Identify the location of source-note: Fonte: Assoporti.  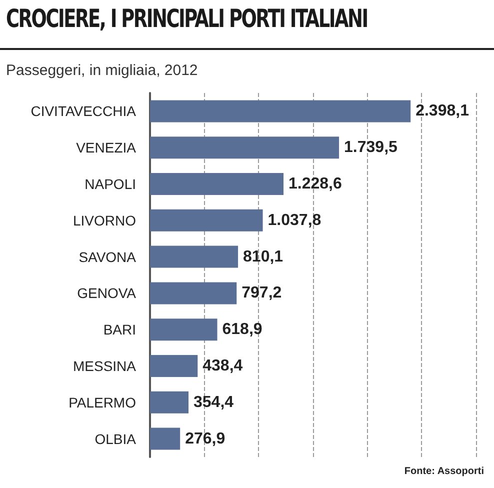
(444, 471).